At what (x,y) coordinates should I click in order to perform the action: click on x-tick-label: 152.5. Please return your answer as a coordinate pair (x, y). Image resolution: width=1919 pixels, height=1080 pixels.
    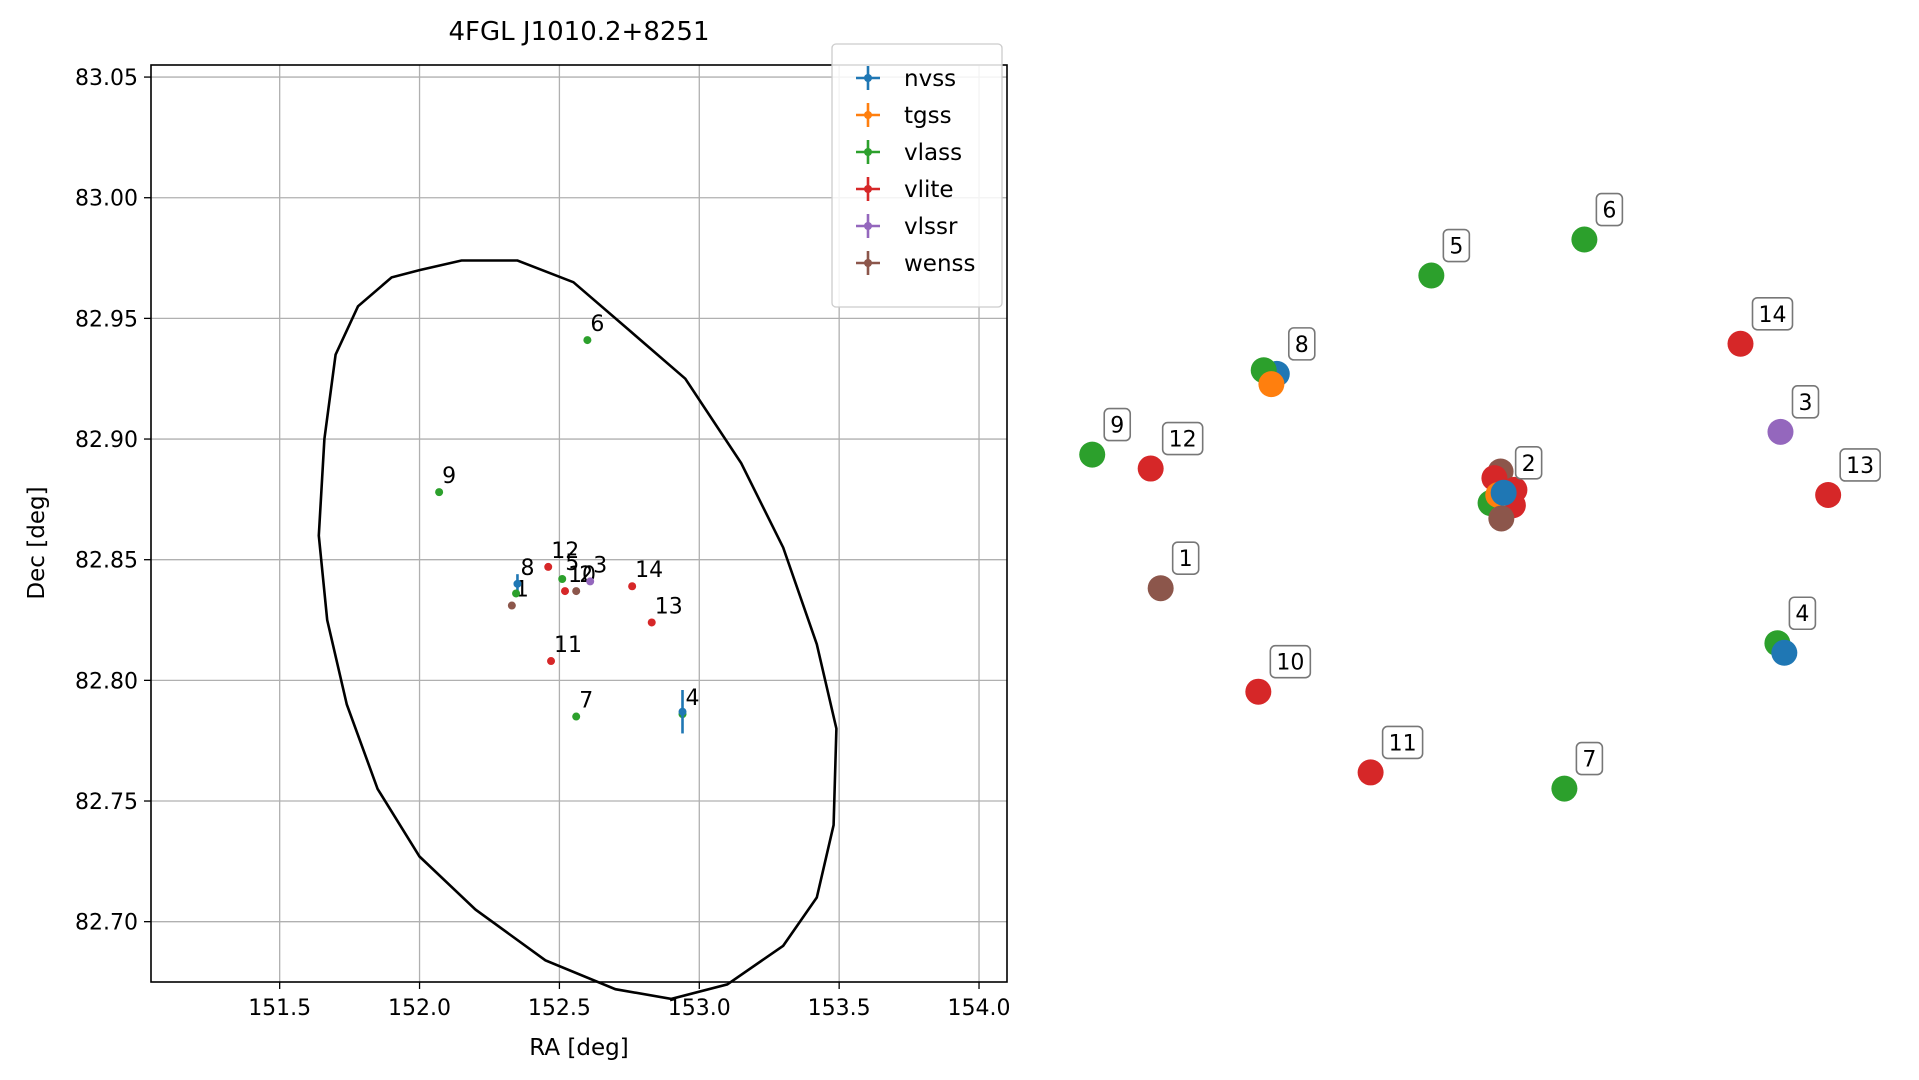
    Looking at the image, I should click on (559, 1008).